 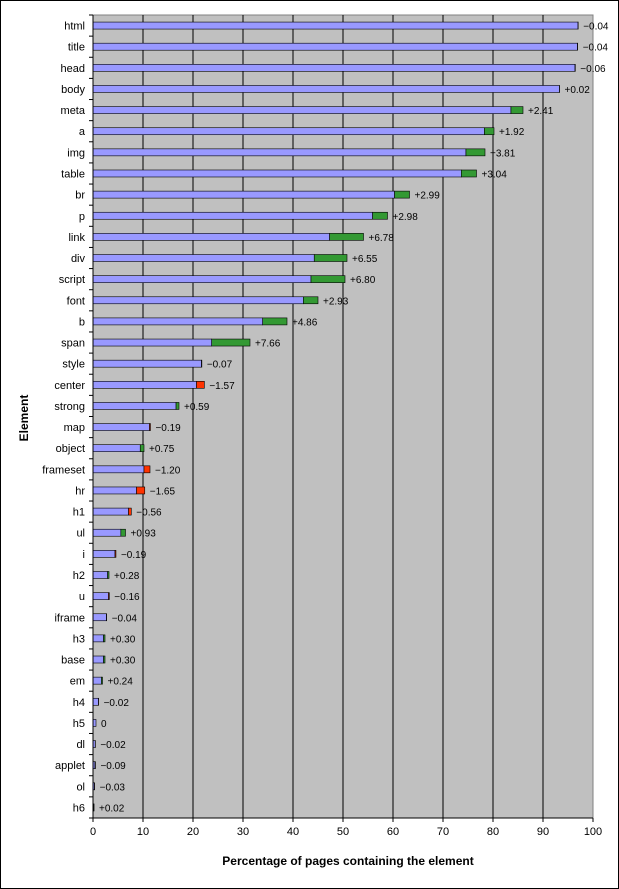 I want to click on bar-increase-p, so click(x=380, y=215).